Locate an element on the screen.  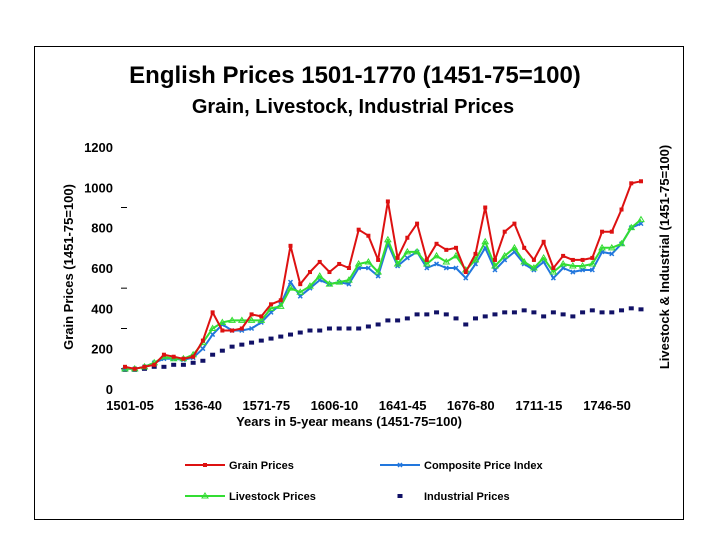
legend-marker-grain-prices is located at coordinates (205, 465).